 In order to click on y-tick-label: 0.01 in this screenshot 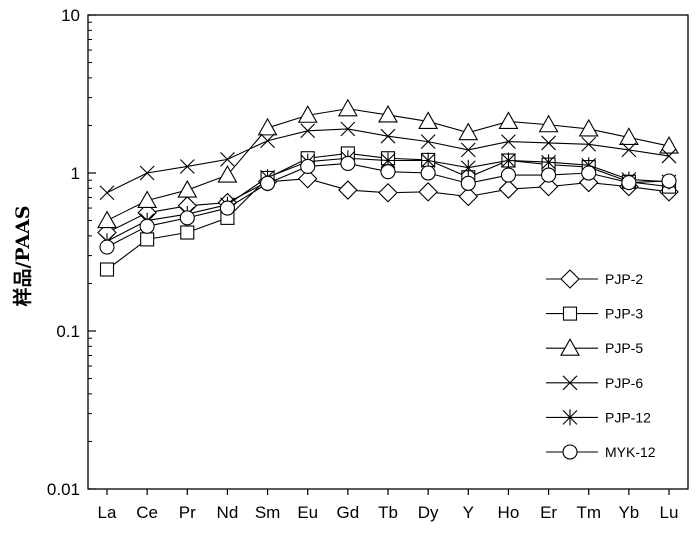, I will do `click(63, 489)`.